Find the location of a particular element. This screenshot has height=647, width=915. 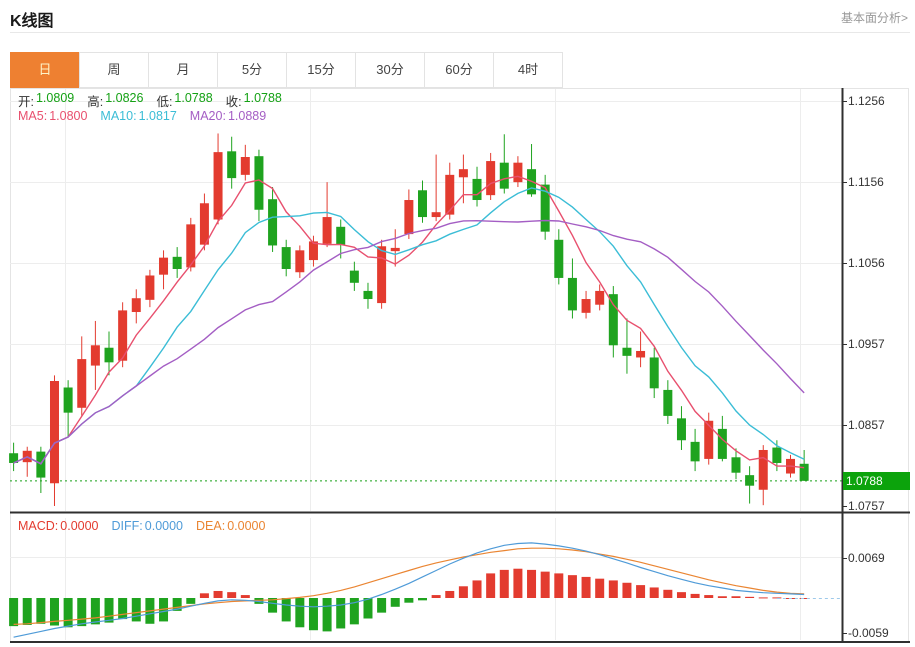

high-value: 1.0826 is located at coordinates (124, 98).